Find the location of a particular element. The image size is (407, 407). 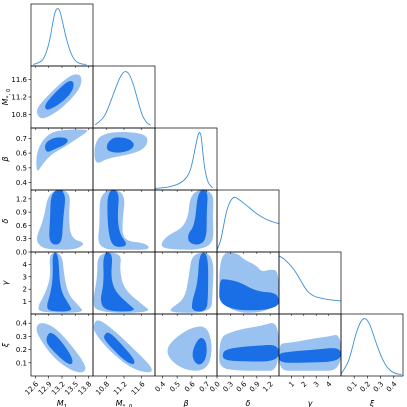

marginal-Ms0 is located at coordinates (122, 98).